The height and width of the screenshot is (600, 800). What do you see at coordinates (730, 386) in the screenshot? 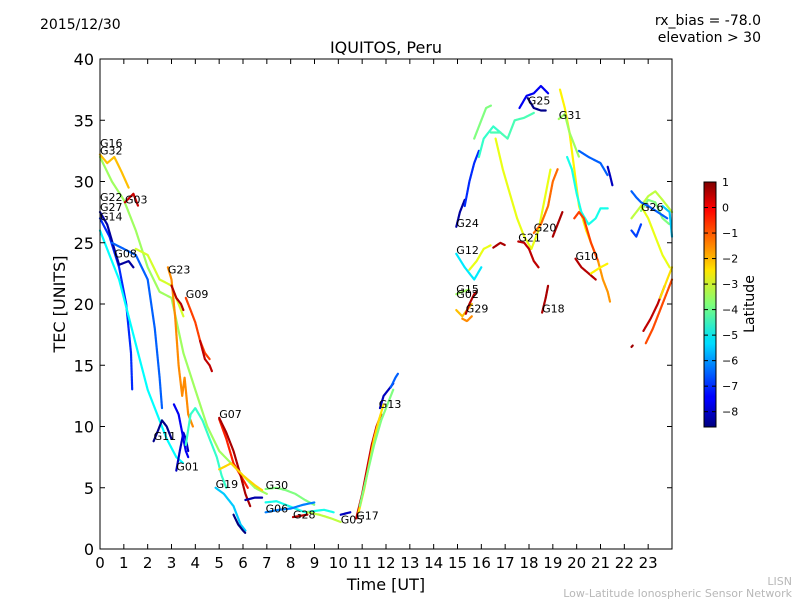
I see `colorbar-tick-label: −7` at bounding box center [730, 386].